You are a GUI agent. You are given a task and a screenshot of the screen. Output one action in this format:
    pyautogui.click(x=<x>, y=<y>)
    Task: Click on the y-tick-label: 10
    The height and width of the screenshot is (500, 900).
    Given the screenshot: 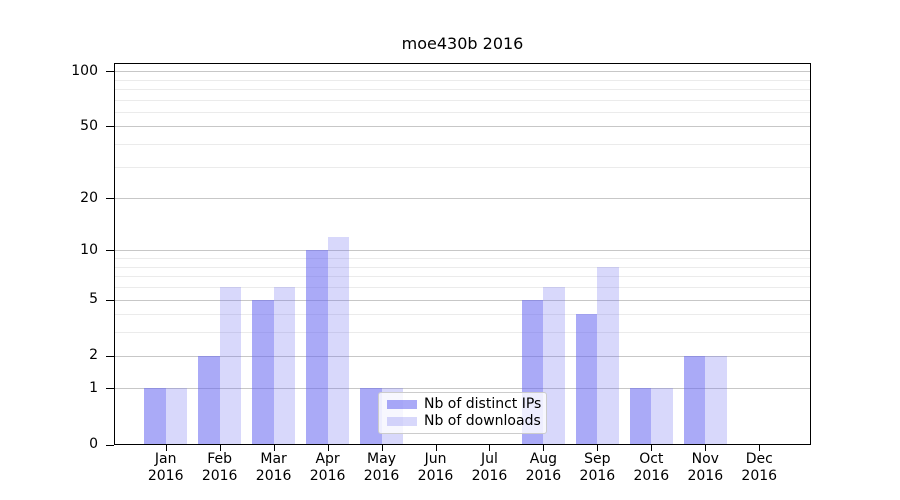 What is the action you would take?
    pyautogui.click(x=89, y=249)
    